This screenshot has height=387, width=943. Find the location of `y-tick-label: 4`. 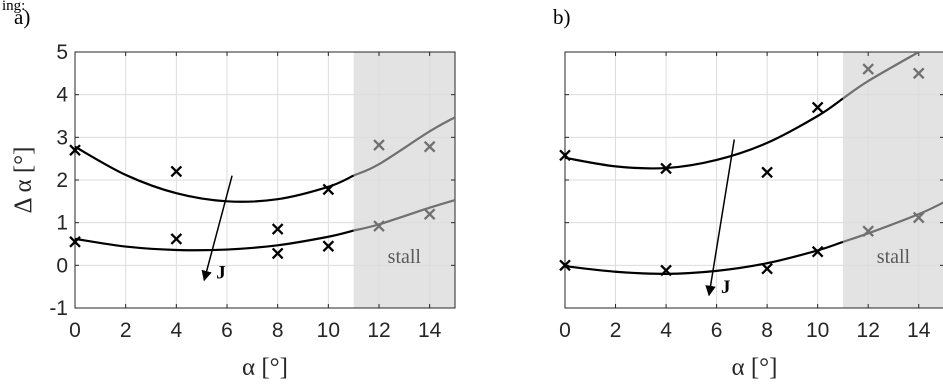

y-tick-label: 4 is located at coordinates (62, 95).